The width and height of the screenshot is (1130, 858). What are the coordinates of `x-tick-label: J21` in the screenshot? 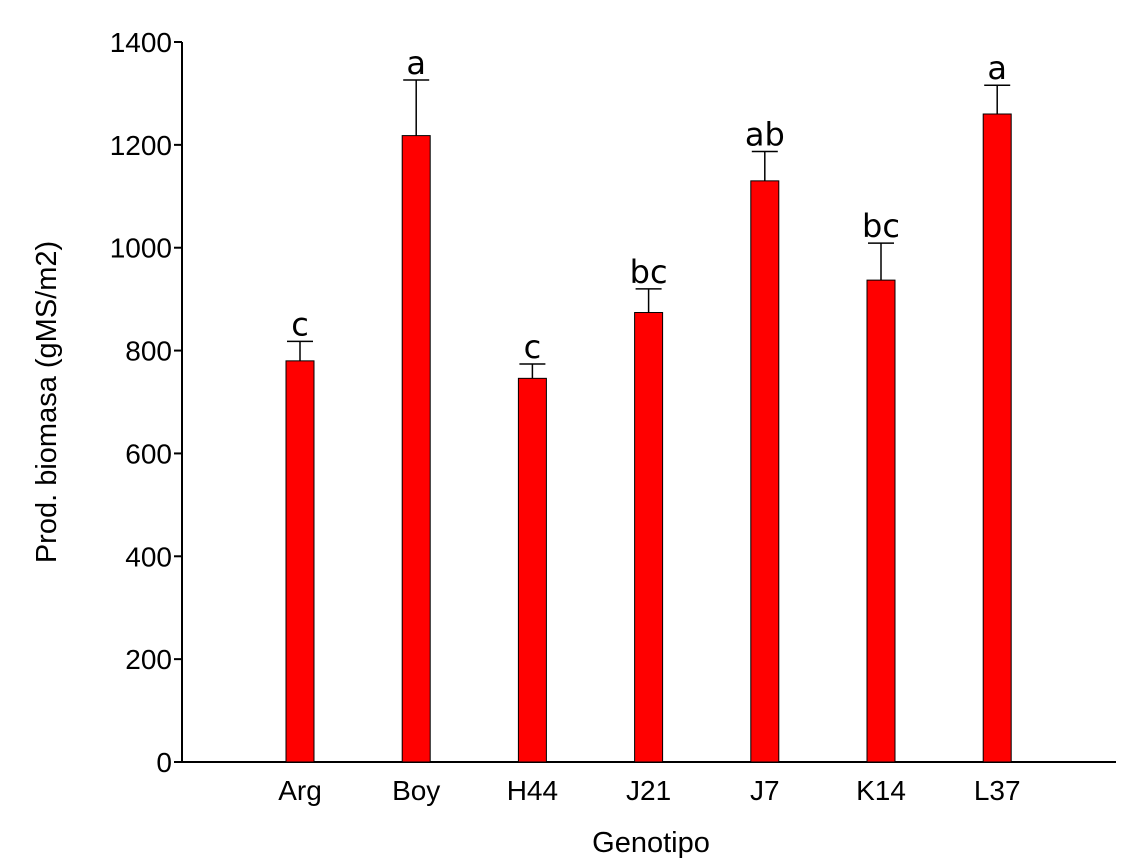 It's located at (648, 790).